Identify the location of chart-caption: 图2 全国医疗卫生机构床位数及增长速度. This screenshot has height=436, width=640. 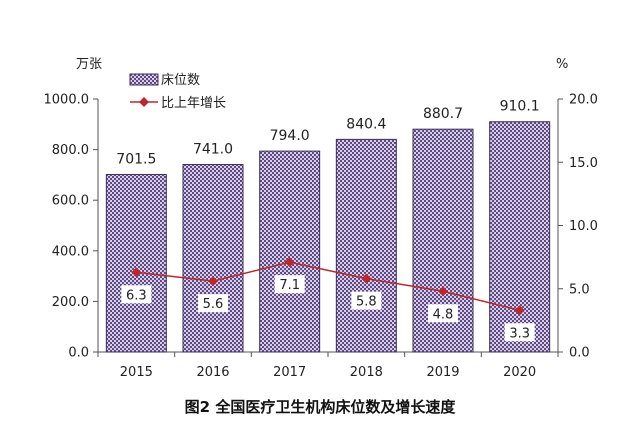
(321, 407).